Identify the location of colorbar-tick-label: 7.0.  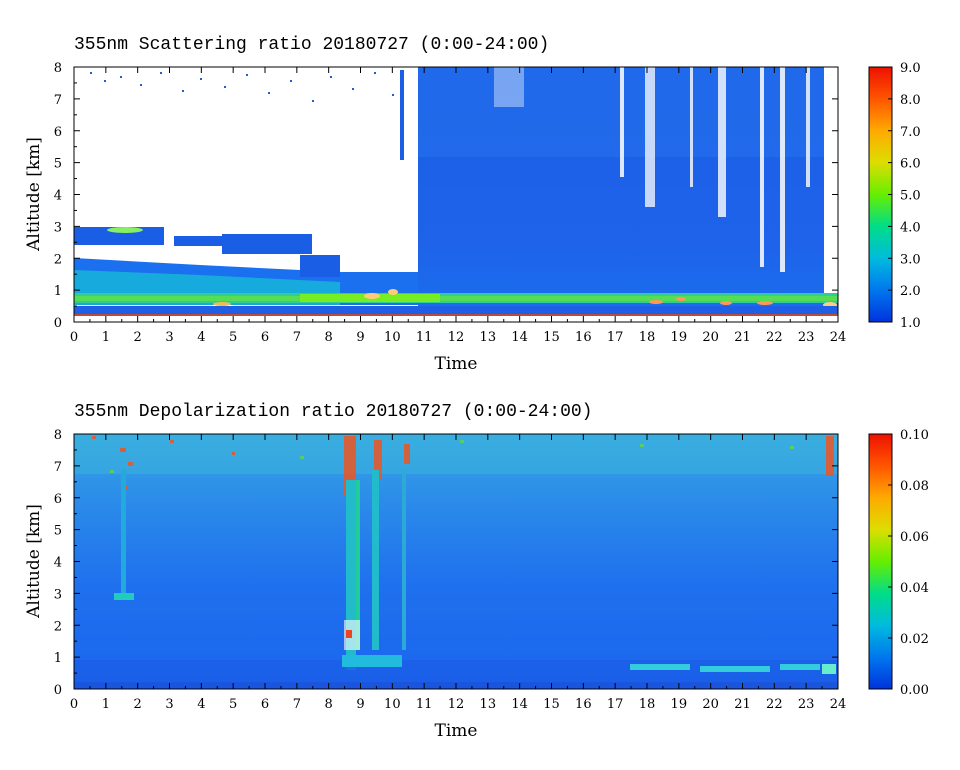
(910, 132).